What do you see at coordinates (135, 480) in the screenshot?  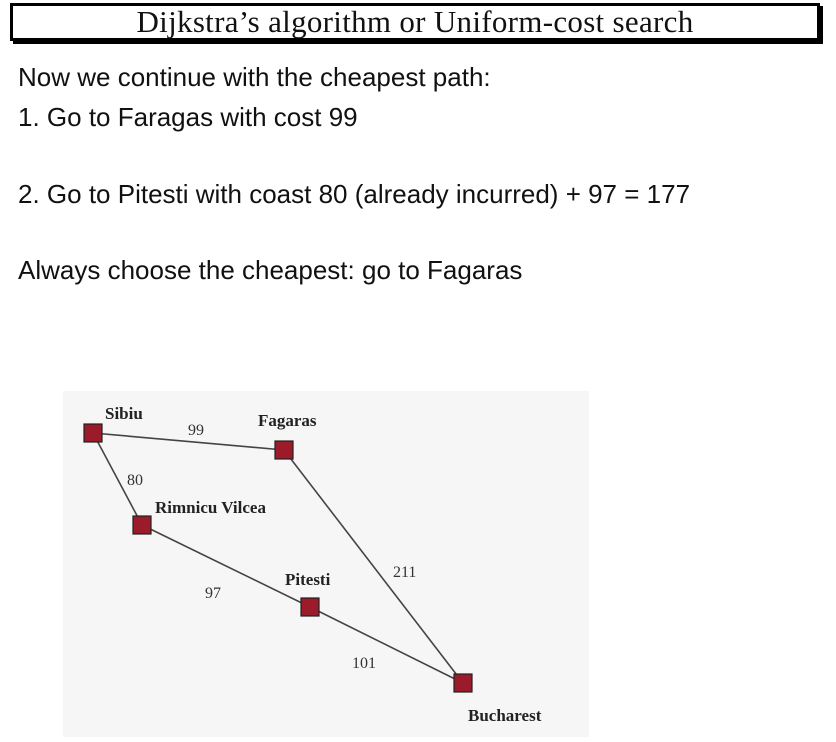 I see `cost-sibiu-rimnicu: 80` at bounding box center [135, 480].